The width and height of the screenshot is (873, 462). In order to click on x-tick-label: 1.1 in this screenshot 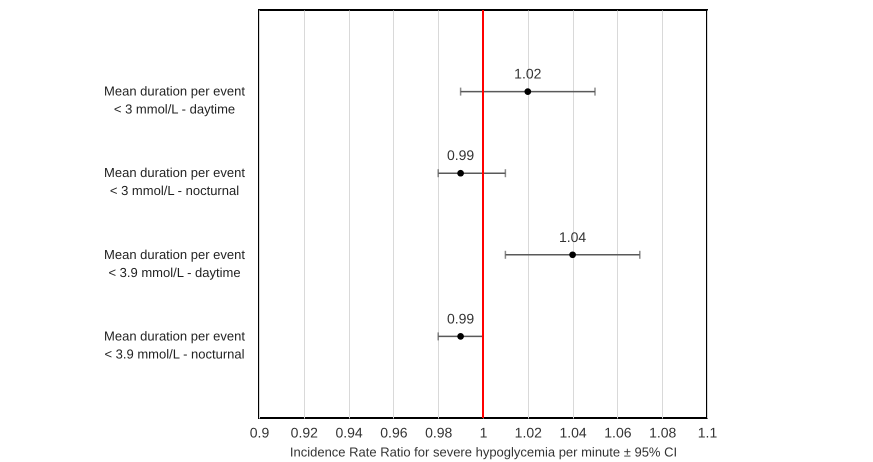, I will do `click(708, 432)`.